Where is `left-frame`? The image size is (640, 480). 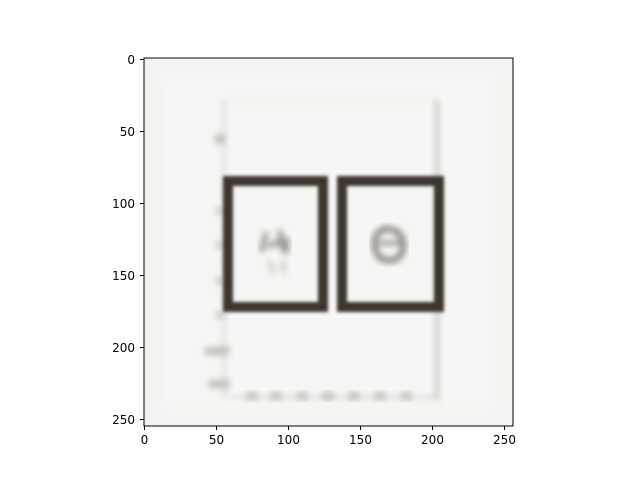
left-frame is located at coordinates (275, 244).